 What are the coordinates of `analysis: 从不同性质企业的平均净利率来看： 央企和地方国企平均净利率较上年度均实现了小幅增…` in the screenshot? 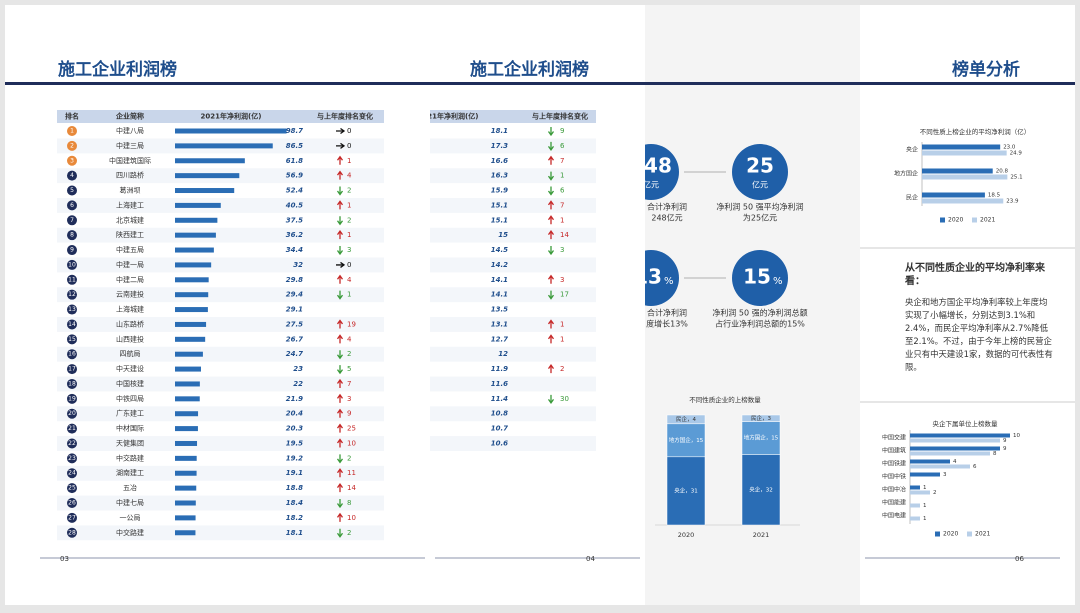 It's located at (979, 318).